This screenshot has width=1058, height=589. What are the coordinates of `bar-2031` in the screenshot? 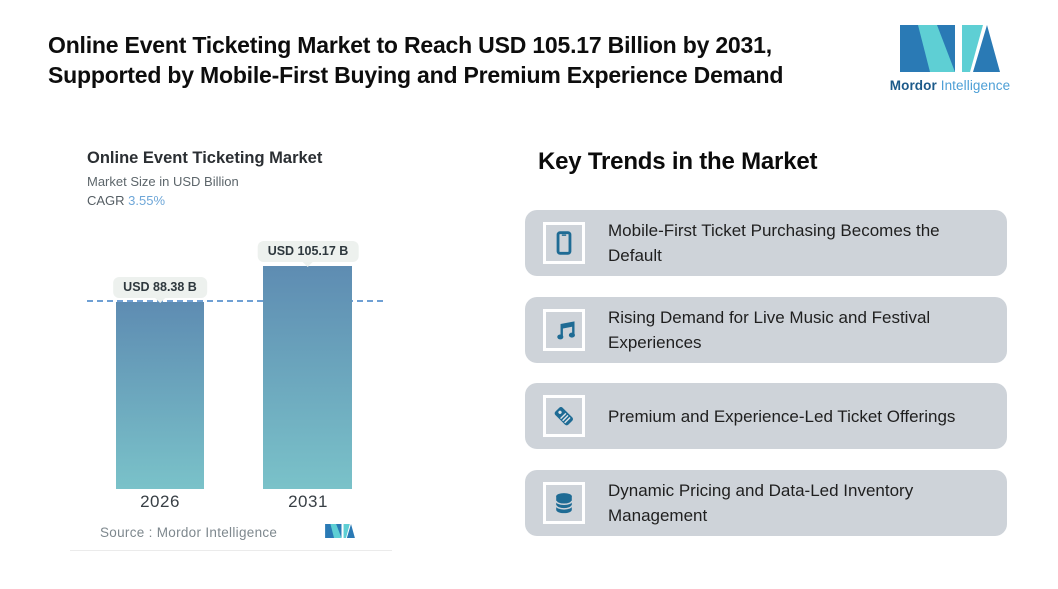 It's located at (307, 377).